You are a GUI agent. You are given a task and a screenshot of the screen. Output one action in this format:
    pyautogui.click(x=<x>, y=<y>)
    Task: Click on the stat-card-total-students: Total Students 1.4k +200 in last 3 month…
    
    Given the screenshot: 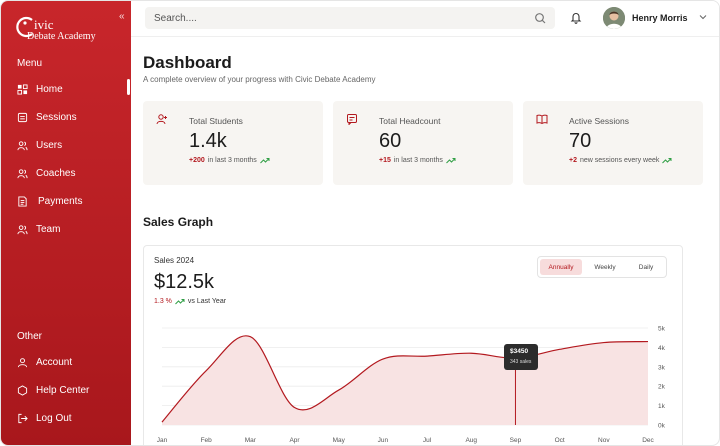 What is the action you would take?
    pyautogui.click(x=233, y=143)
    